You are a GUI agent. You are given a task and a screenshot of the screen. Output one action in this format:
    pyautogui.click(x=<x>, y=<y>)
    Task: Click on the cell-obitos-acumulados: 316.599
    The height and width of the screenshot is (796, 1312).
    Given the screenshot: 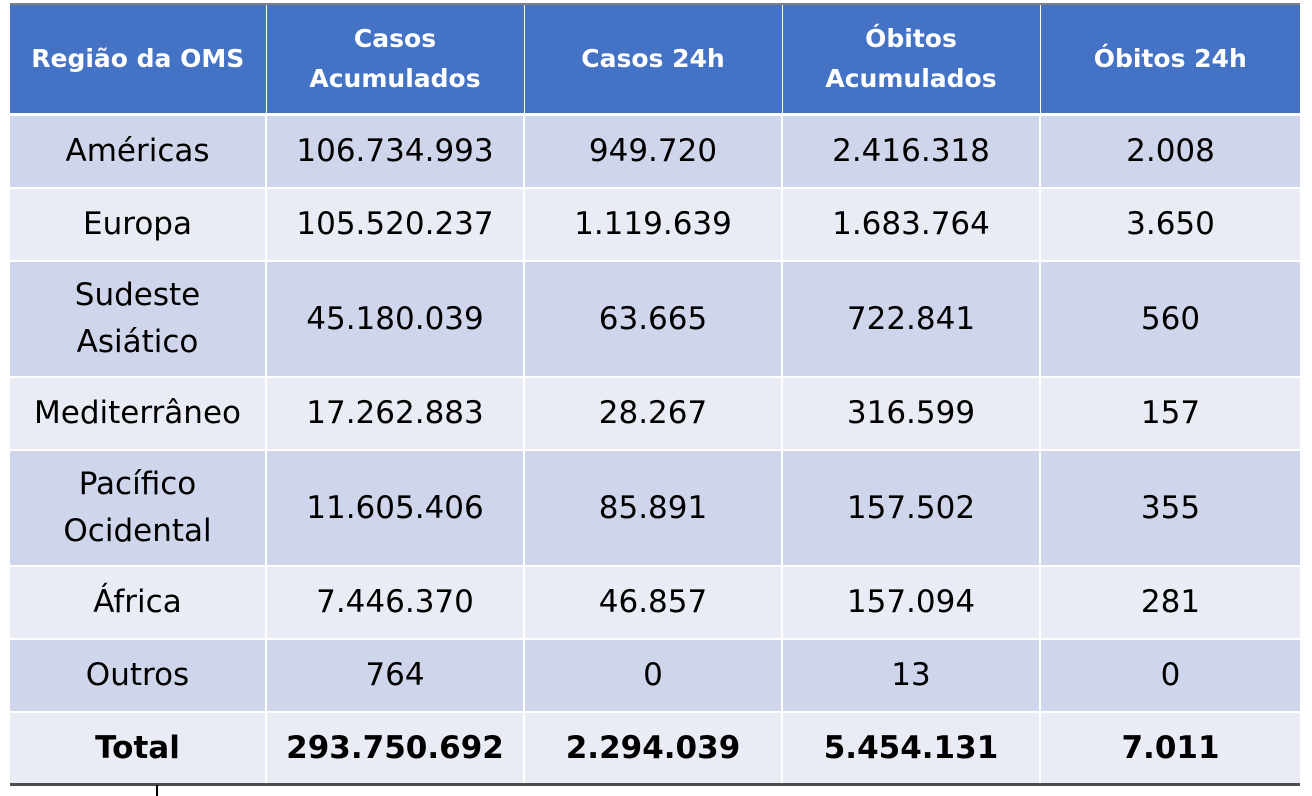 What is the action you would take?
    pyautogui.click(x=910, y=414)
    